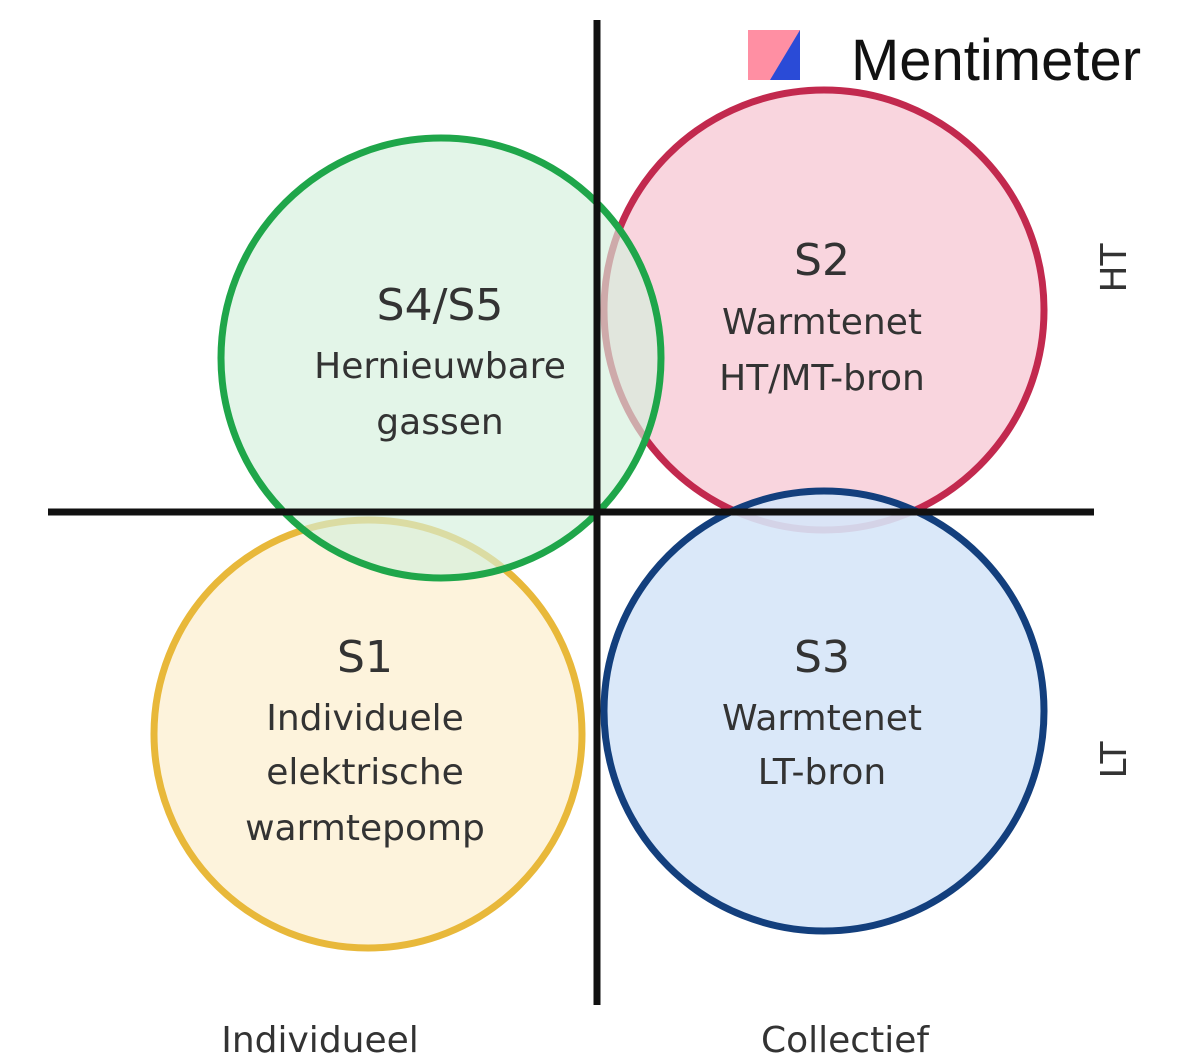 This screenshot has width=1180, height=1059. Describe the element at coordinates (845, 1039) in the screenshot. I see `x-label: Collectief` at that location.